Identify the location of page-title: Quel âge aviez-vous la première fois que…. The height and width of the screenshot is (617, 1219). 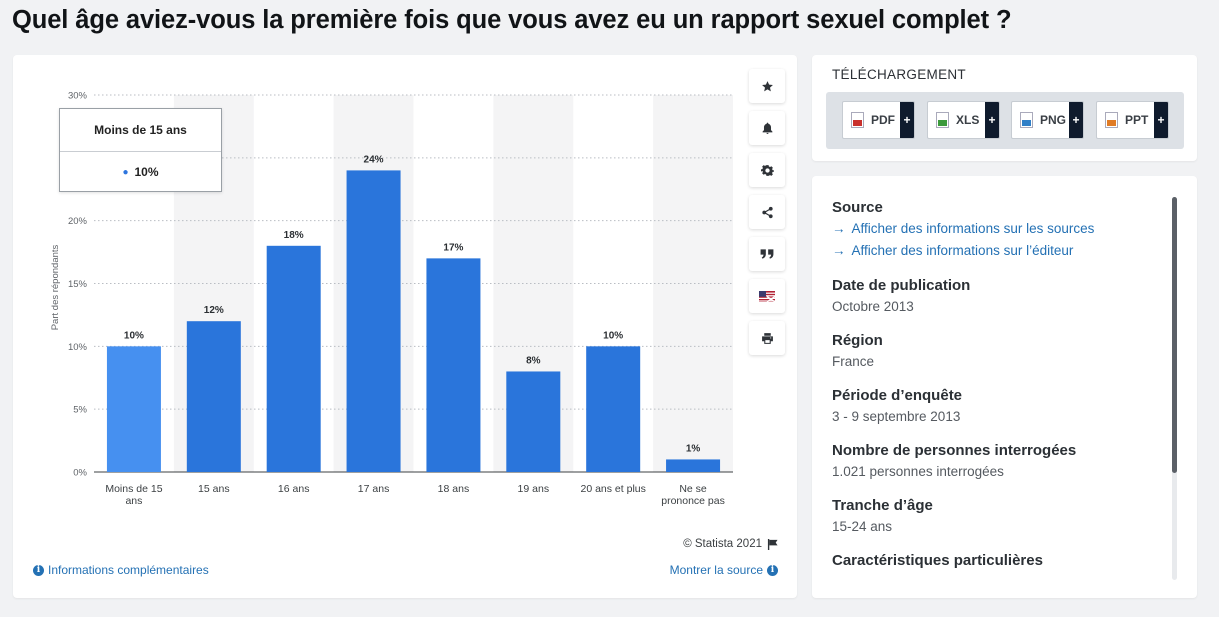
(512, 20).